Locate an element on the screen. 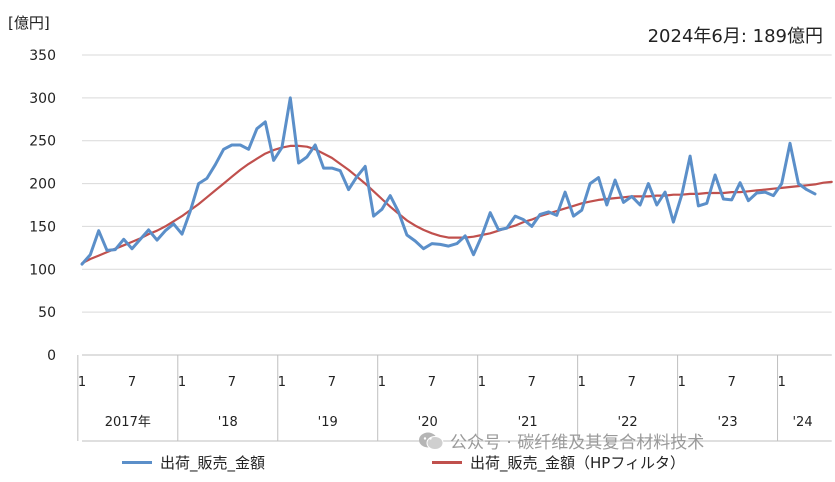  y-tick-label: 350 is located at coordinates (42, 56).